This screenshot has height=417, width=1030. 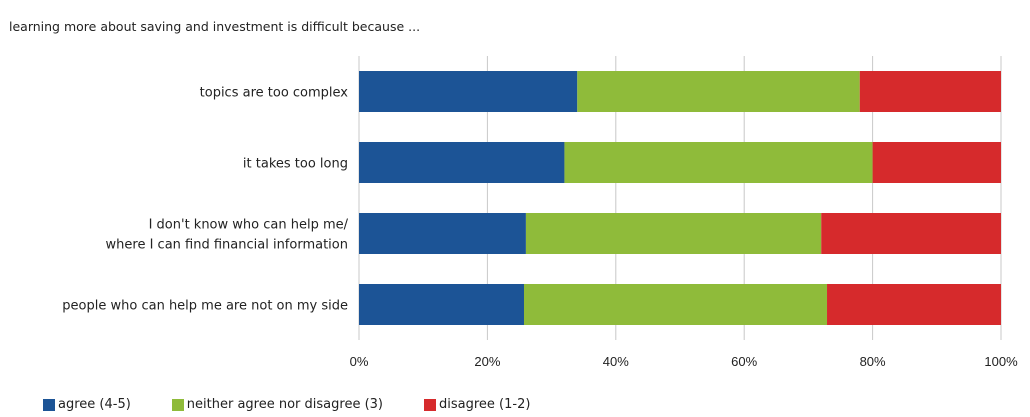 What do you see at coordinates (359, 361) in the screenshot?
I see `x-tick-label: 0%` at bounding box center [359, 361].